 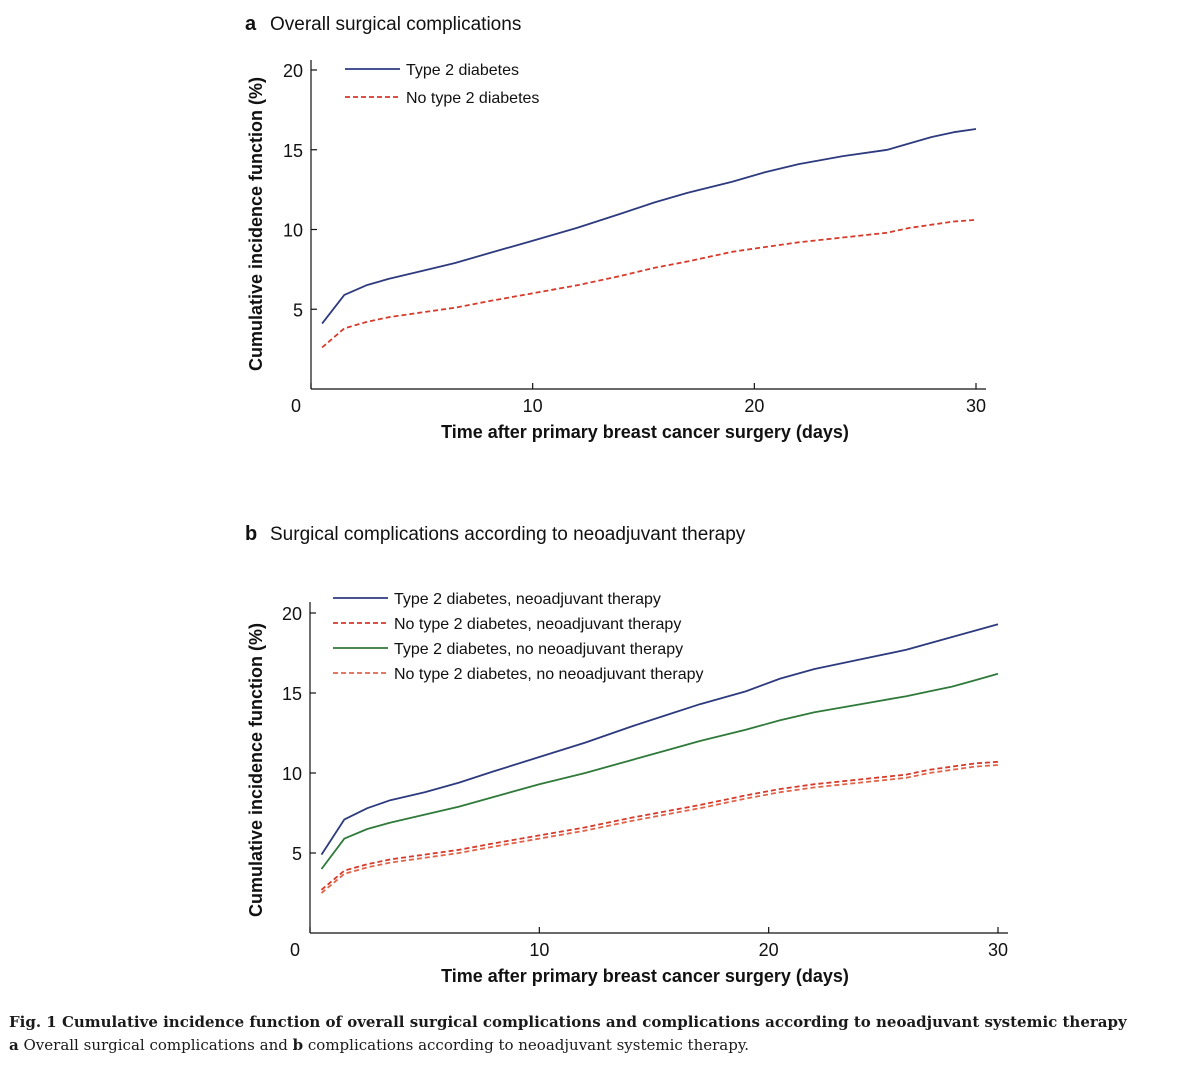 I want to click on legend-entry-label: Type 2 diabetes, no neoadjuvant therapy, so click(x=538, y=649).